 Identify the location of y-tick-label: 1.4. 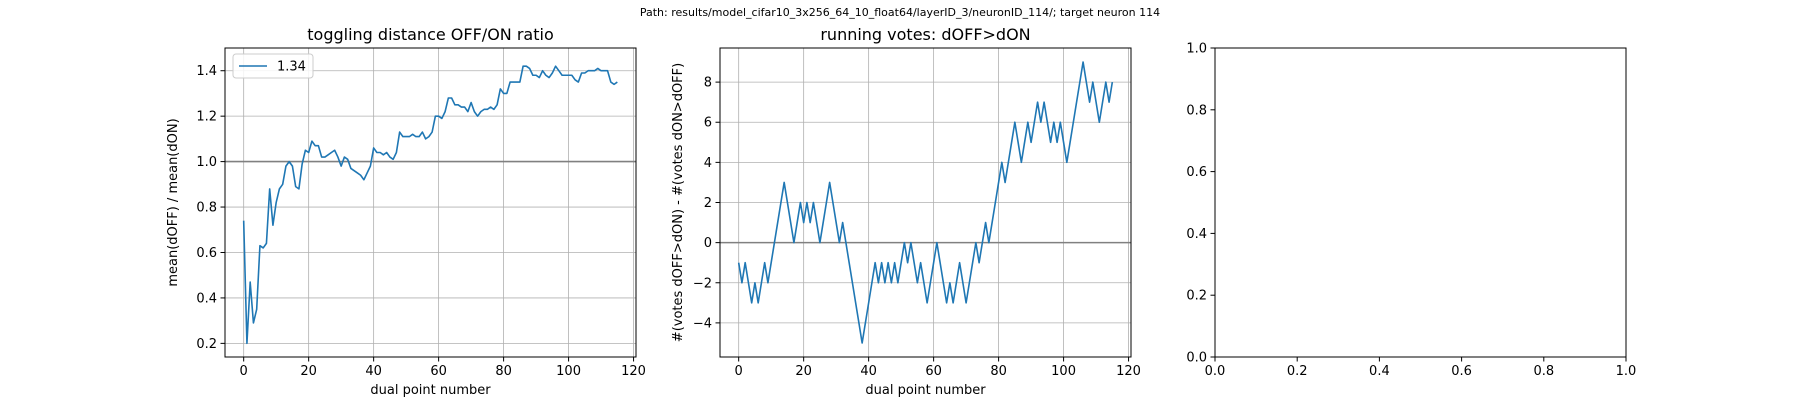
(206, 71).